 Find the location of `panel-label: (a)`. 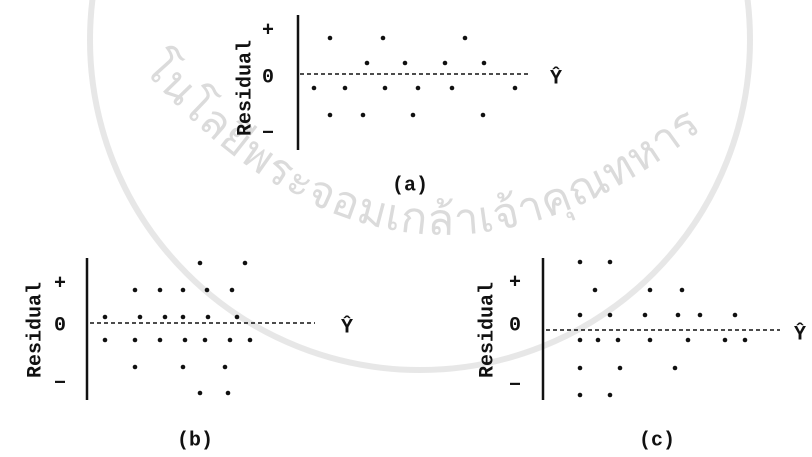

panel-label: (a) is located at coordinates (410, 185).